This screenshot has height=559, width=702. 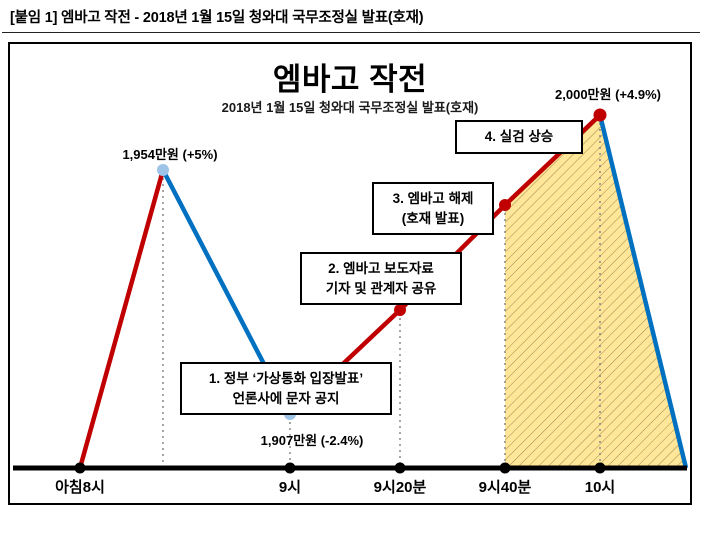 What do you see at coordinates (80, 487) in the screenshot?
I see `x-tick-label-8am: 아침8시` at bounding box center [80, 487].